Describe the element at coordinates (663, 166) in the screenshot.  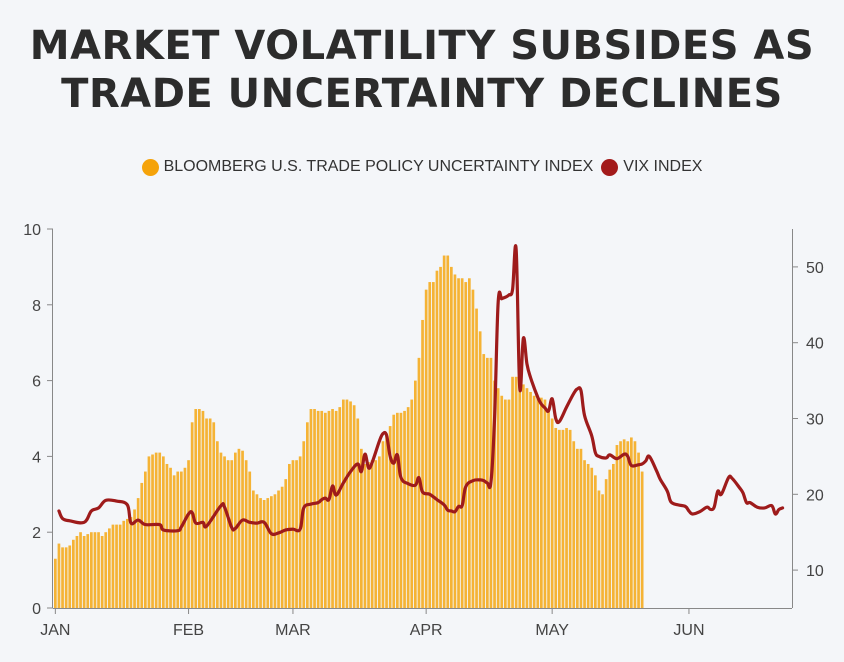
I see `legend-label-vix: VIX INDEX` at that location.